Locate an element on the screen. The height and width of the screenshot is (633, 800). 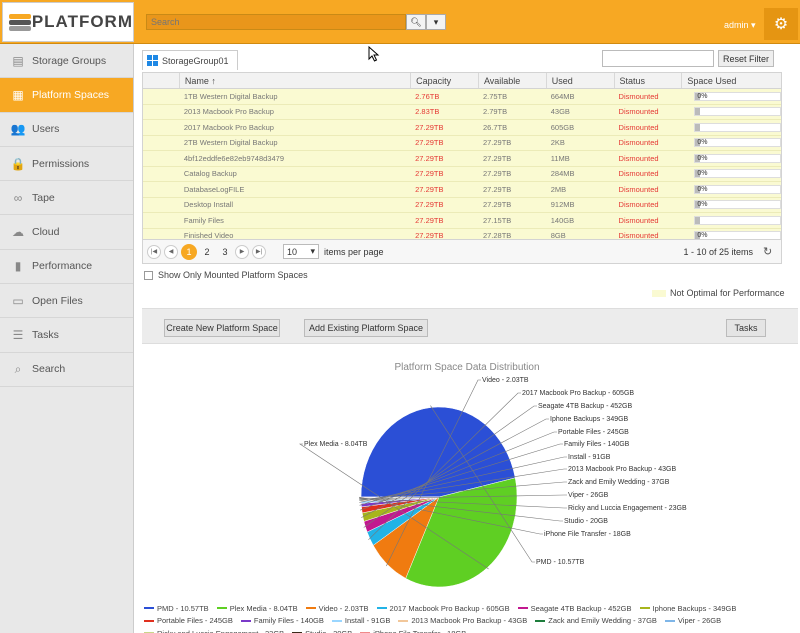
sidebar-item-cloud: ☁ Cloud is located at coordinates (66, 232).